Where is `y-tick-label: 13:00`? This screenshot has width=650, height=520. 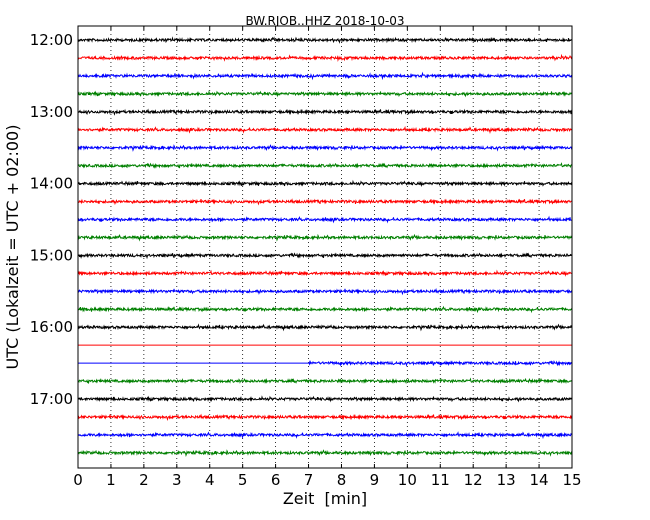 y-tick-label: 13:00 is located at coordinates (51, 112).